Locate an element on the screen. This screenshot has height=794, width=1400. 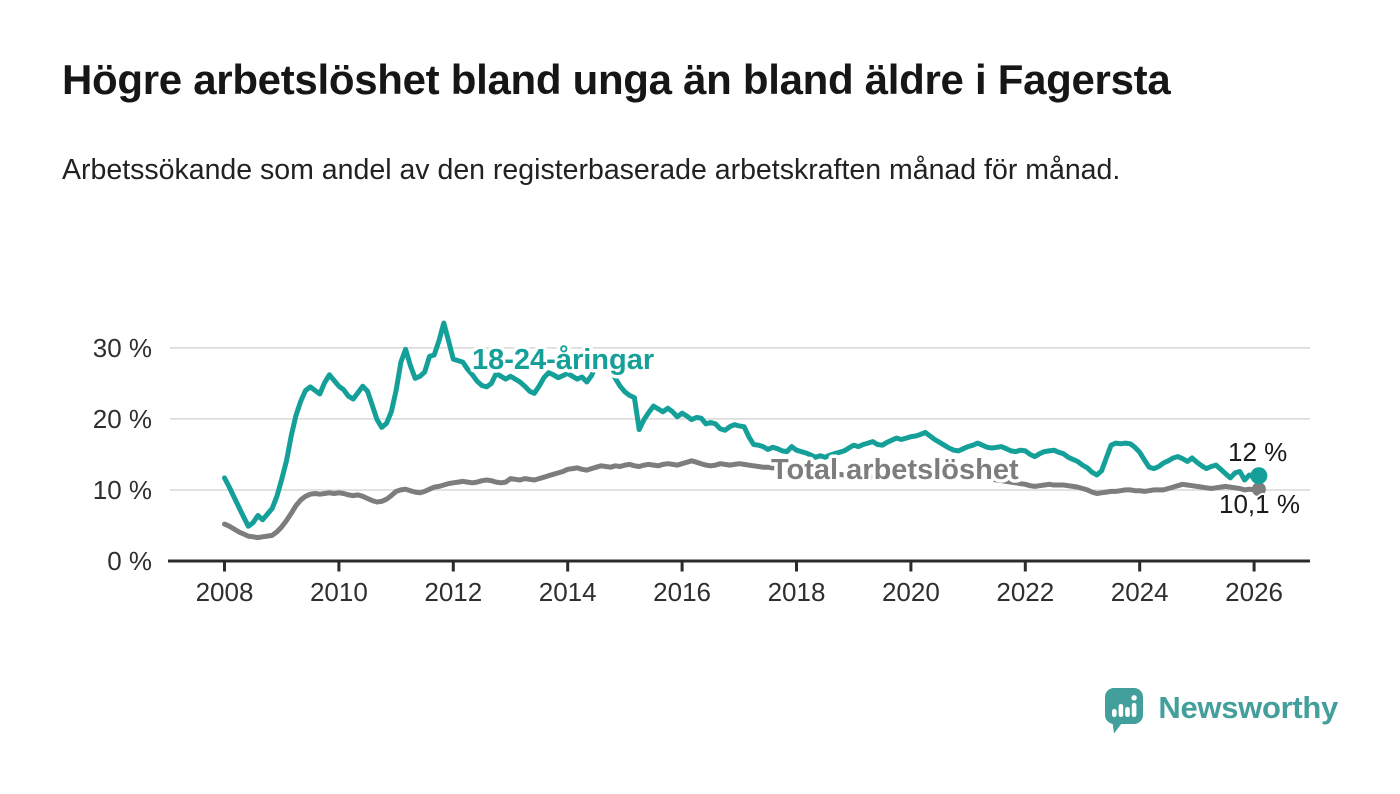
x-tick-label: 2012 is located at coordinates (453, 592).